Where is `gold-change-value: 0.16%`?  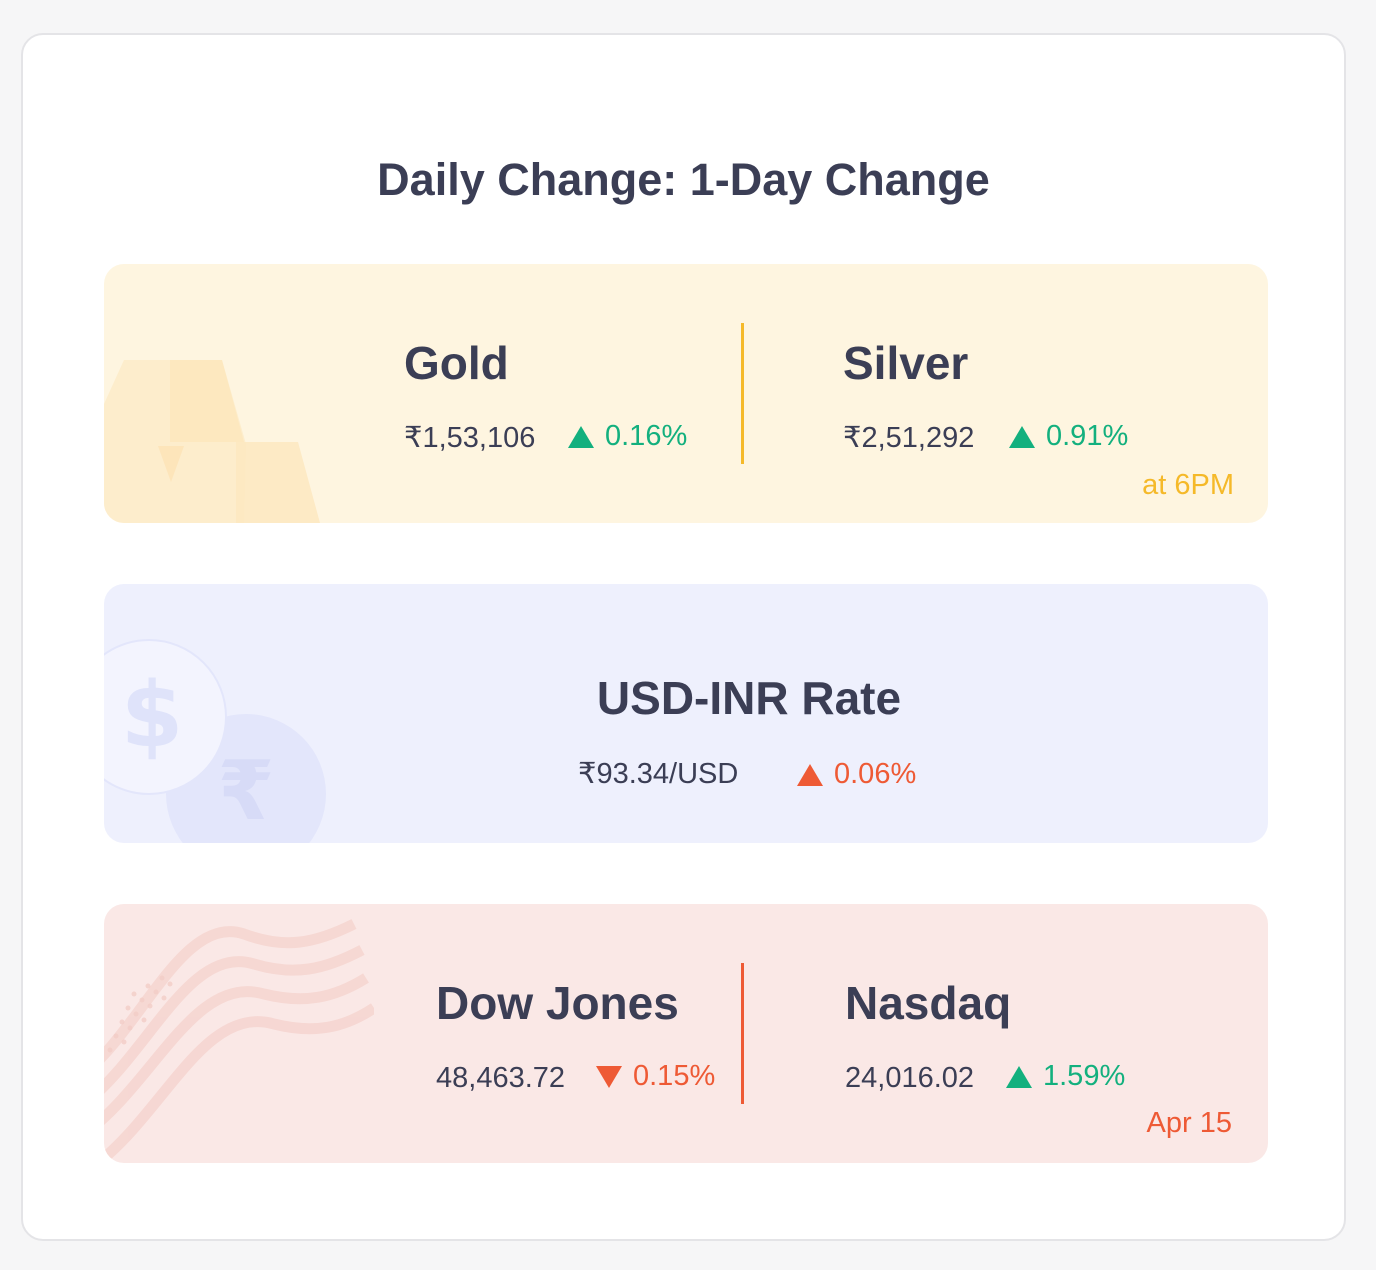
gold-change-value: 0.16% is located at coordinates (646, 436).